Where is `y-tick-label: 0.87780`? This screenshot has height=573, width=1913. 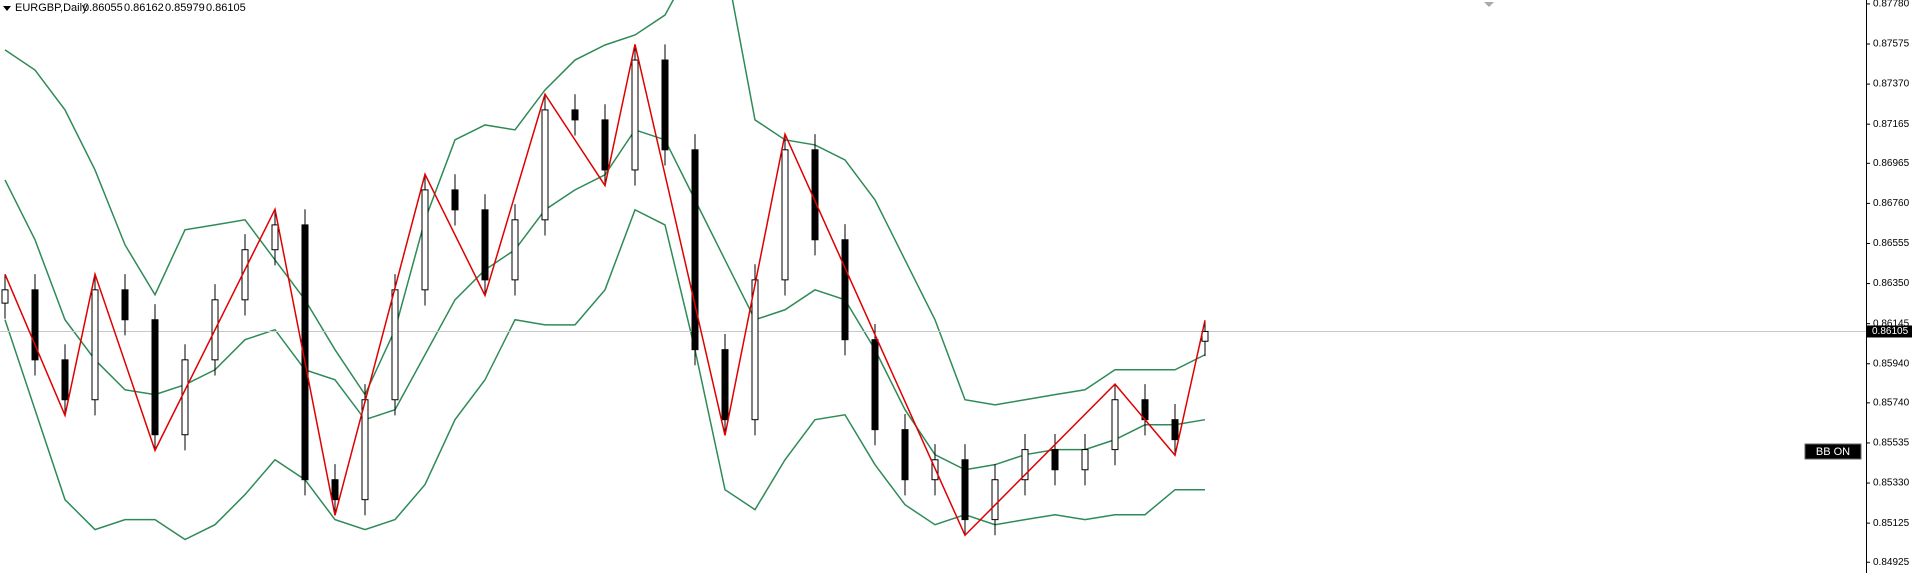 y-tick-label: 0.87780 is located at coordinates (1891, 5).